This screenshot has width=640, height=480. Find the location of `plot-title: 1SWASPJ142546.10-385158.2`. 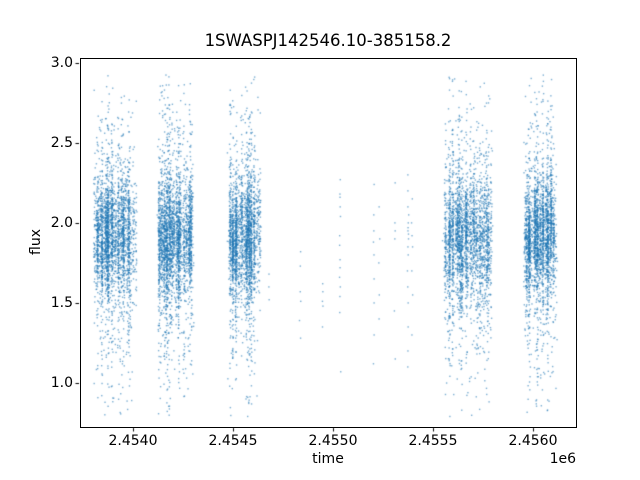

plot-title: 1SWASPJ142546.10-385158.2 is located at coordinates (328, 40).